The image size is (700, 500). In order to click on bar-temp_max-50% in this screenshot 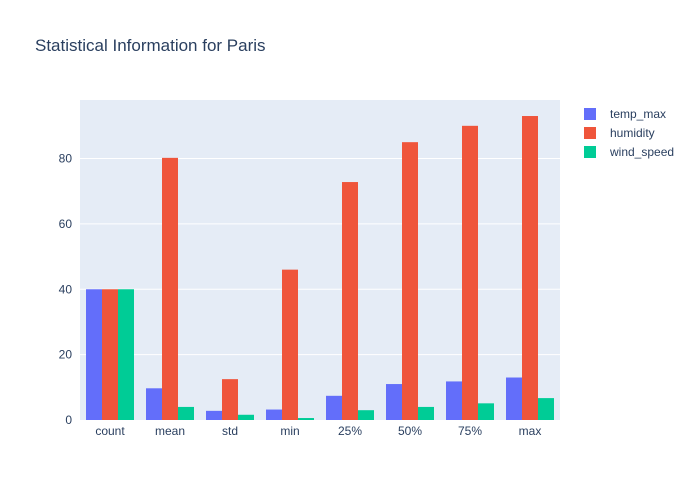, I will do `click(394, 402)`.